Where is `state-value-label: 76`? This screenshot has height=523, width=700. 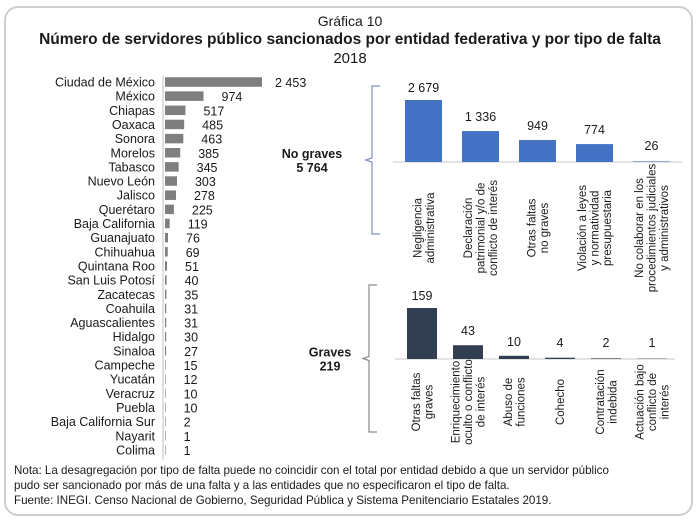 state-value-label: 76 is located at coordinates (193, 239).